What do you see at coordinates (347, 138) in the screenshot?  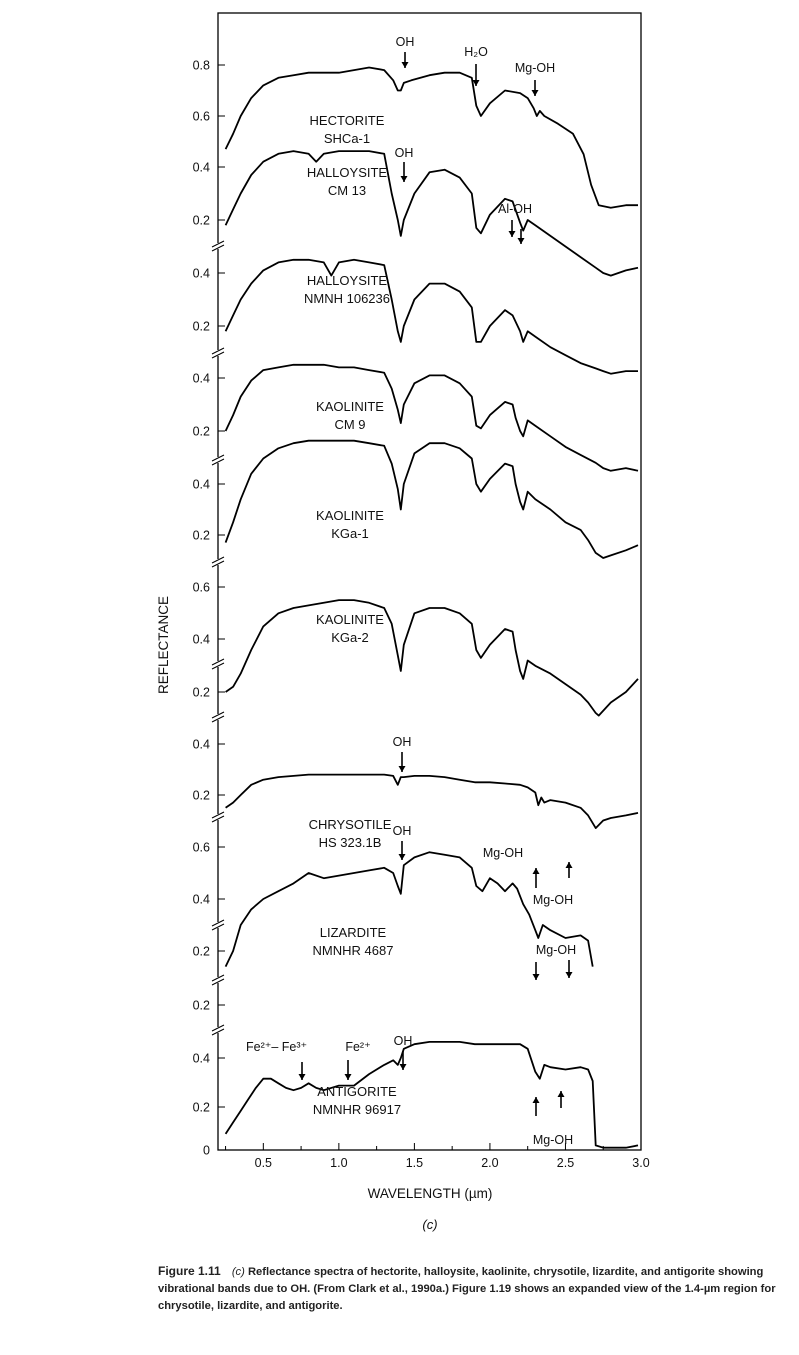 I see `series-label-line: SHCa-1` at bounding box center [347, 138].